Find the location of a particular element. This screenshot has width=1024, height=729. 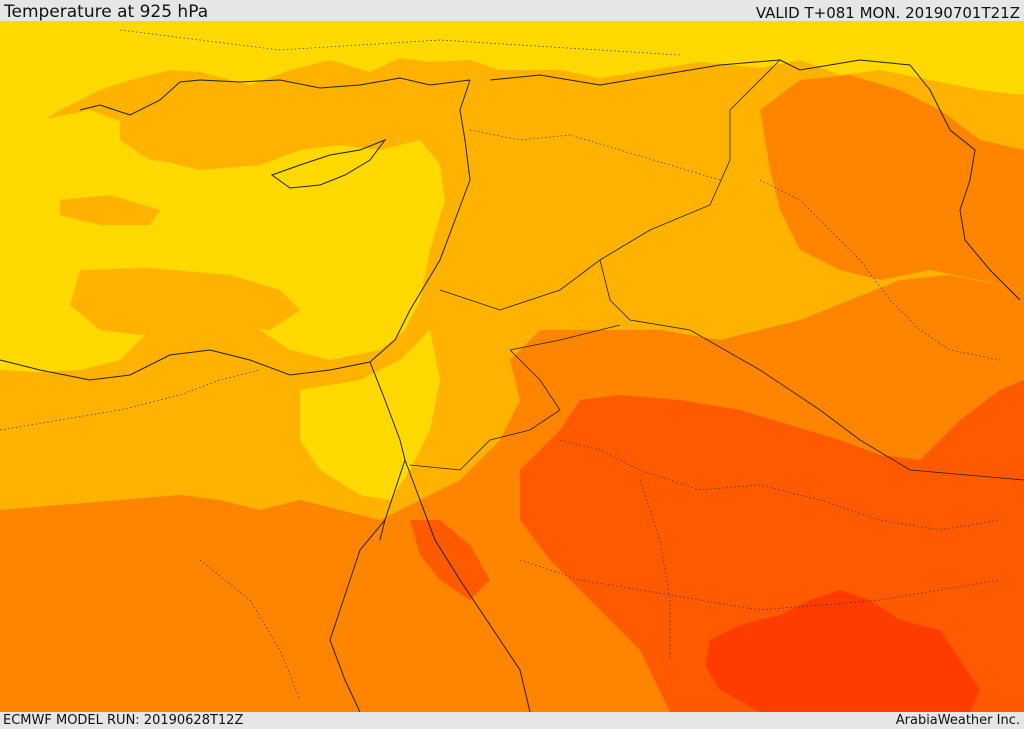

valid-time: VALID T+081 MON. 20190701T21Z is located at coordinates (887, 13).